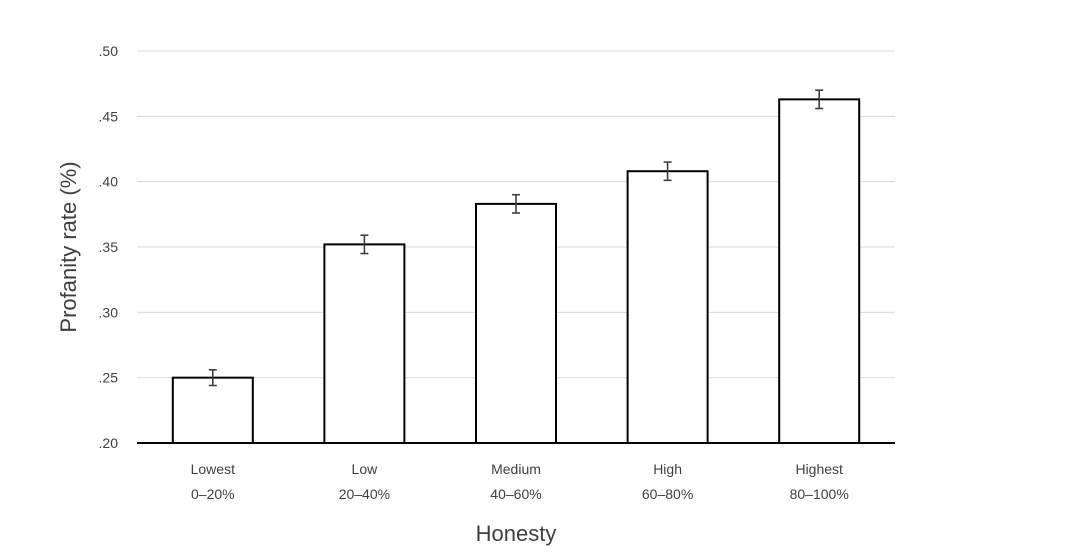  I want to click on x-category-range: 60–80%, so click(667, 494).